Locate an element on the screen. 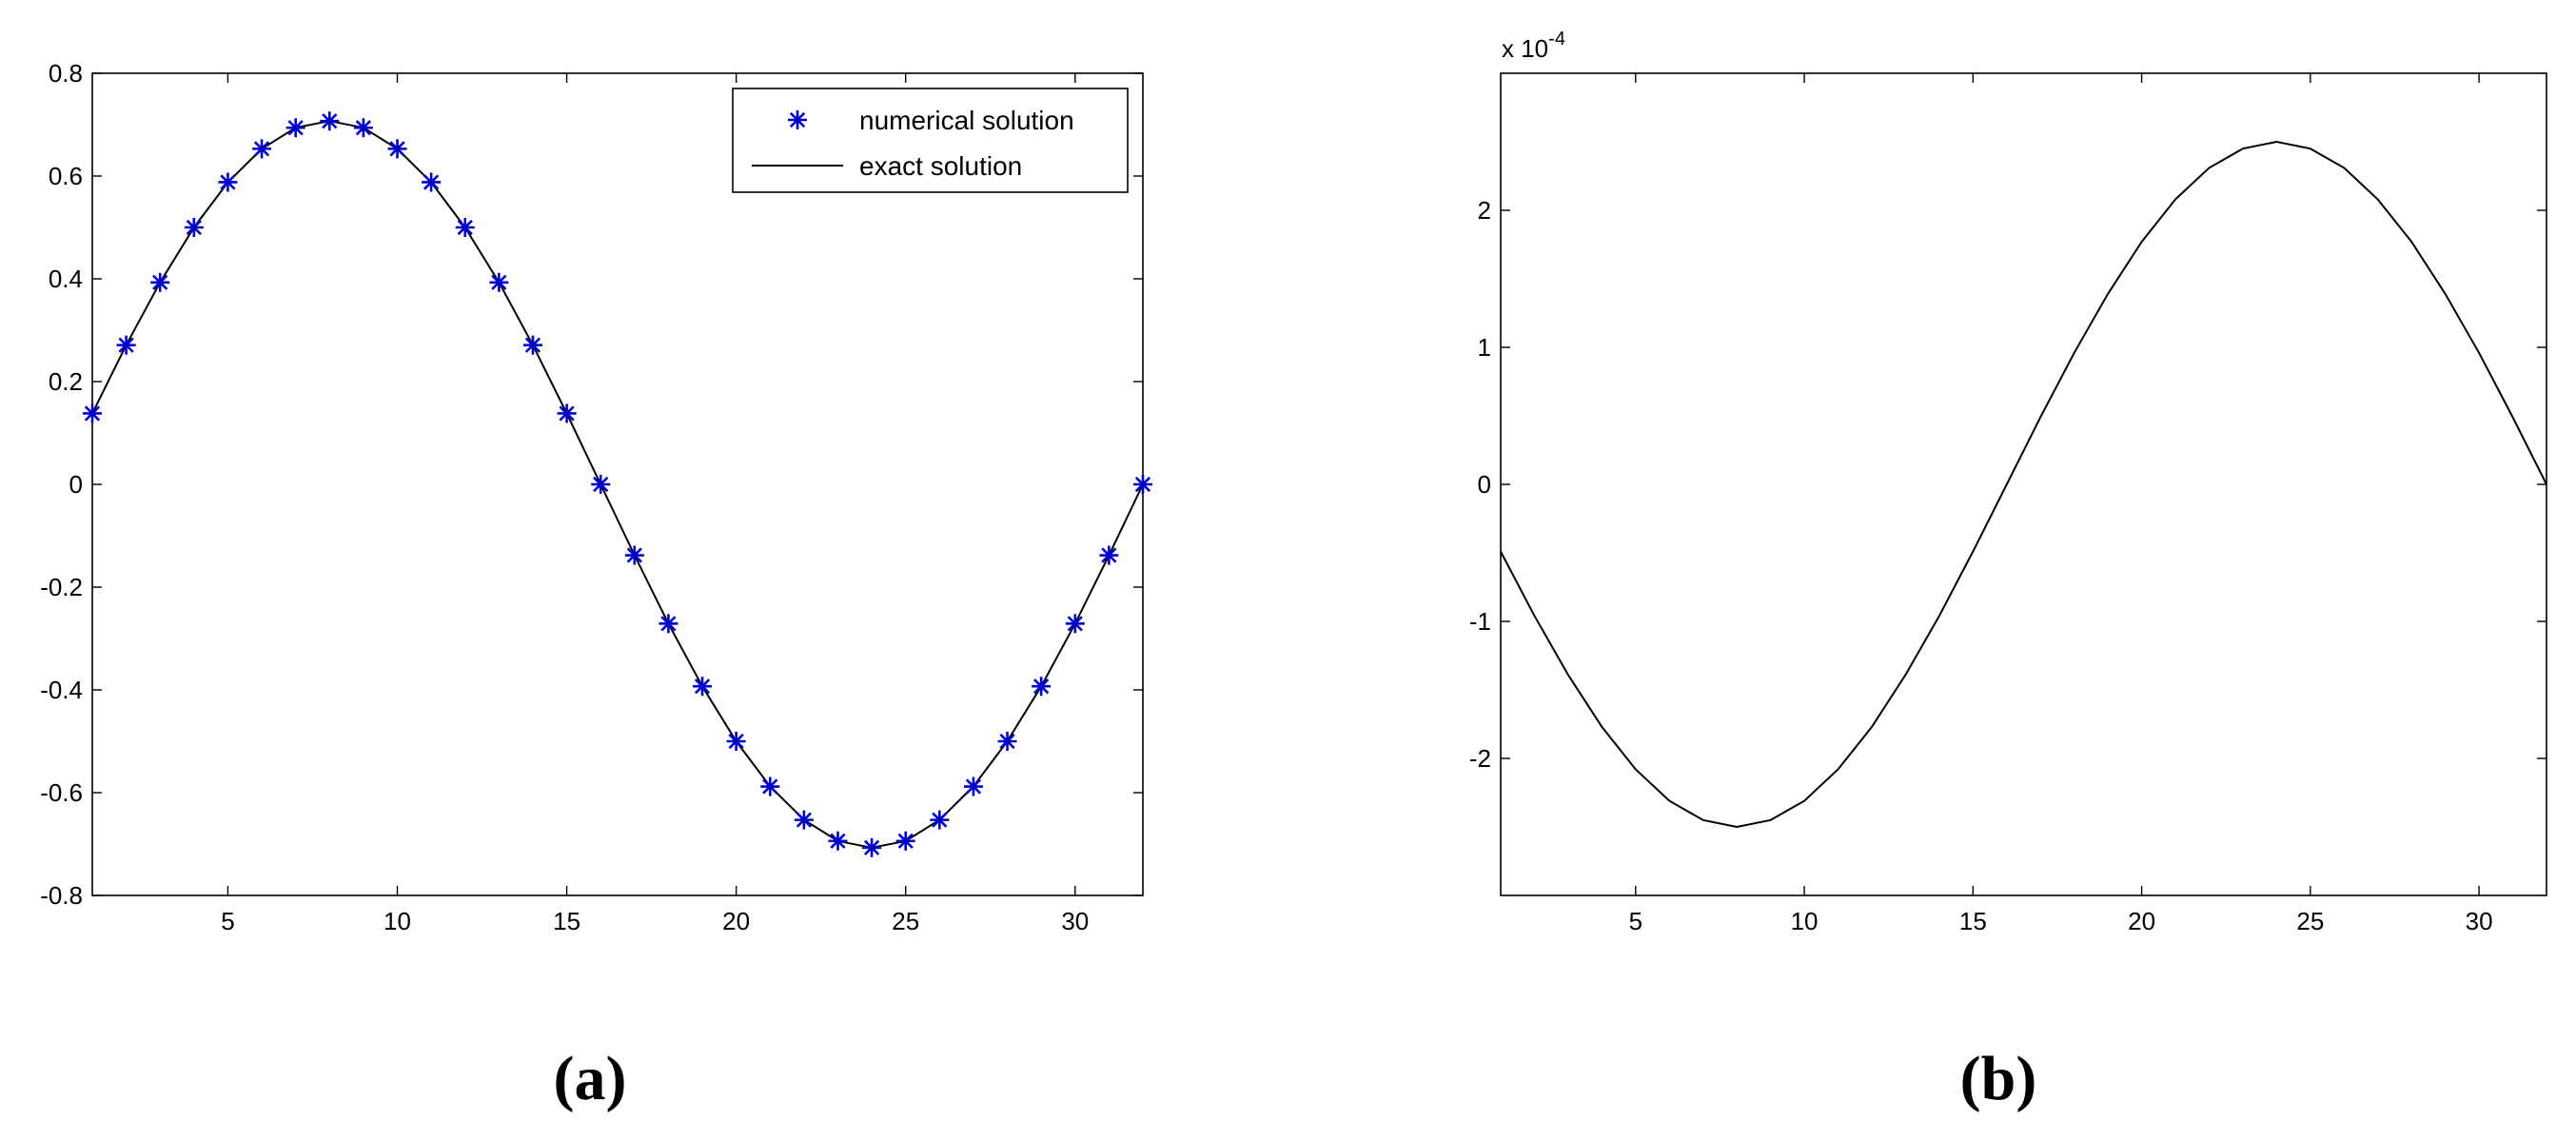 The image size is (2576, 1140). panel-label-a: (a) is located at coordinates (590, 1078).